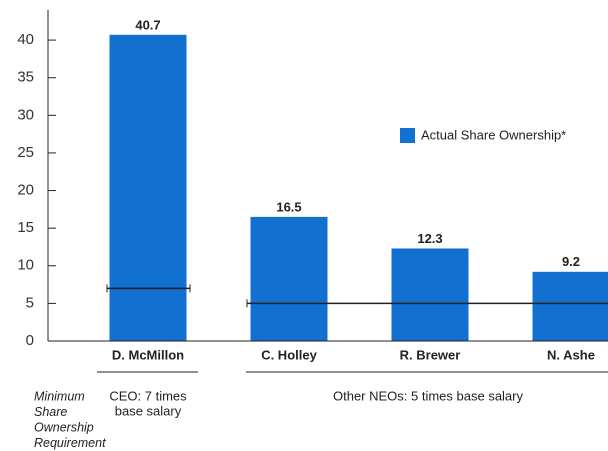 Image resolution: width=608 pixels, height=451 pixels. I want to click on requirement-label: base salary, so click(148, 410).